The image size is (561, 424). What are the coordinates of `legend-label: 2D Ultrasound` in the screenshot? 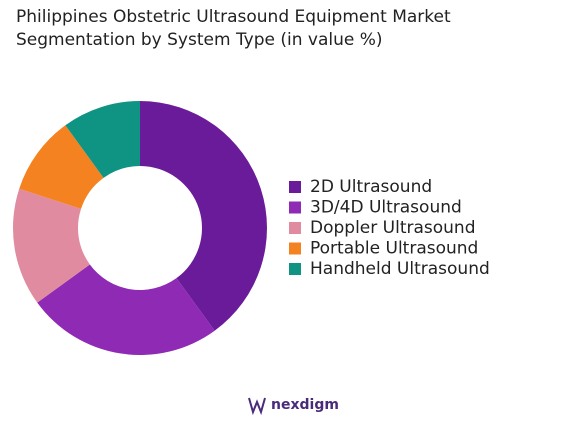 It's located at (371, 187).